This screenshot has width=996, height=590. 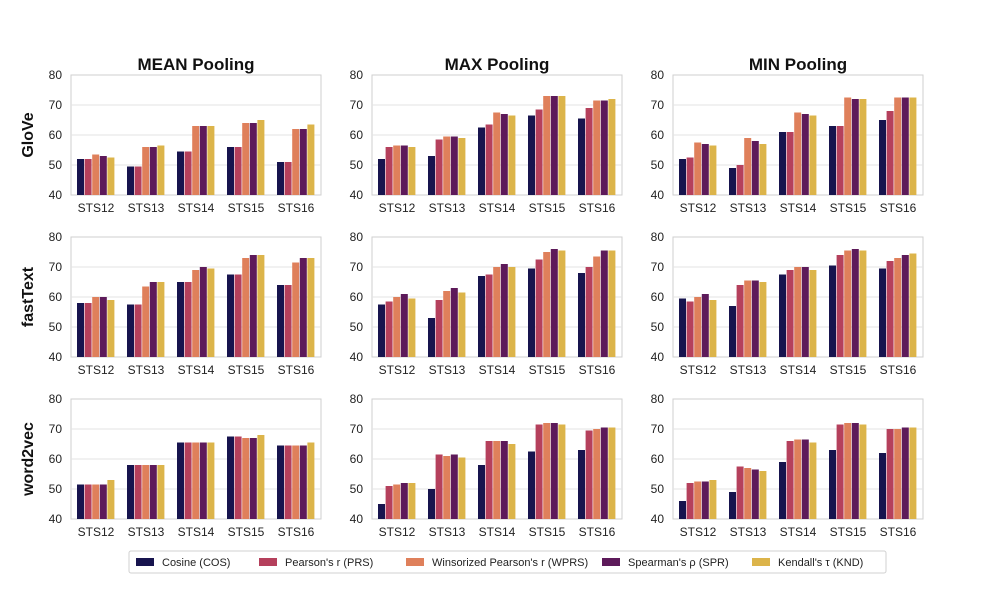 I want to click on panel-word2vec-min-pooling: 40 50 60 70 80 STS12 STS13 STS14 STS15 STS16, so click(x=787, y=465).